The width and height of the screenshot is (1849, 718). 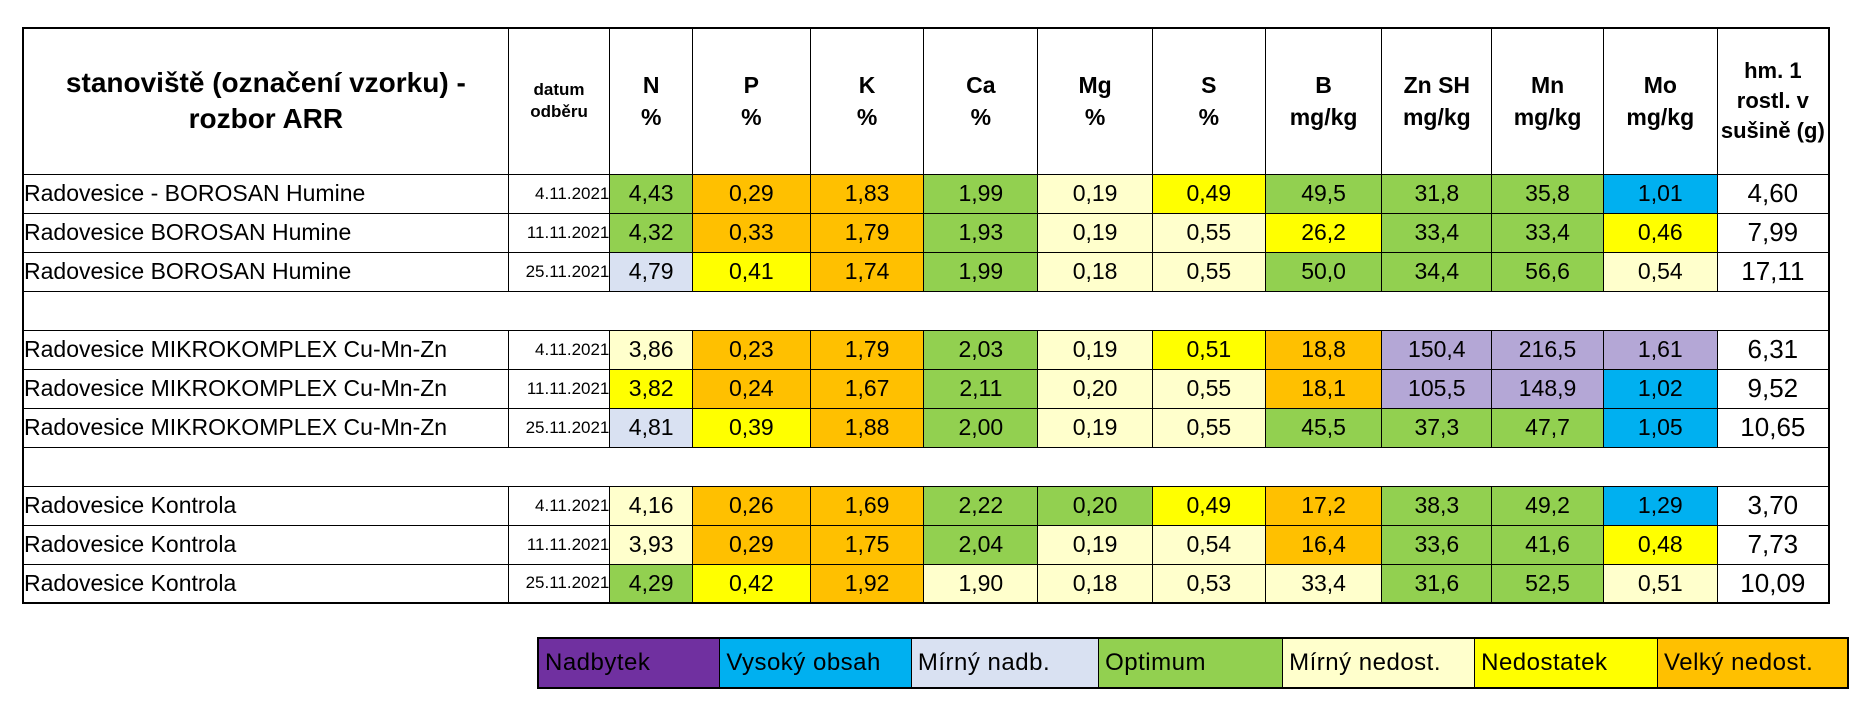 What do you see at coordinates (265, 388) in the screenshot?
I see `site-cell: Radovesice MIKROKOMPLEX Cu-Mn-Zn` at bounding box center [265, 388].